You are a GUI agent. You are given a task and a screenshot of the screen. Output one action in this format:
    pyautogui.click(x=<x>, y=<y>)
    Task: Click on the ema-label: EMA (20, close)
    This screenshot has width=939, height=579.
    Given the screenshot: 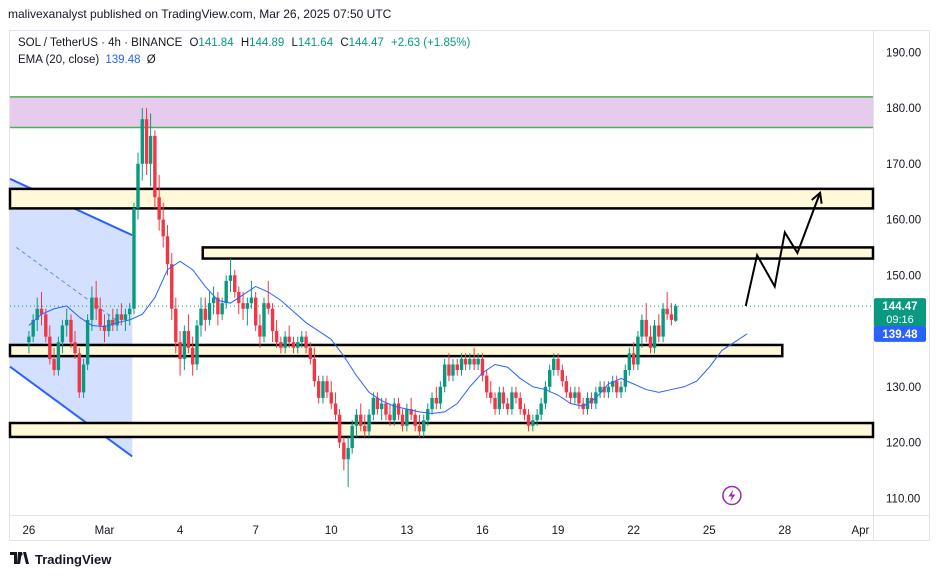 What is the action you would take?
    pyautogui.click(x=59, y=60)
    